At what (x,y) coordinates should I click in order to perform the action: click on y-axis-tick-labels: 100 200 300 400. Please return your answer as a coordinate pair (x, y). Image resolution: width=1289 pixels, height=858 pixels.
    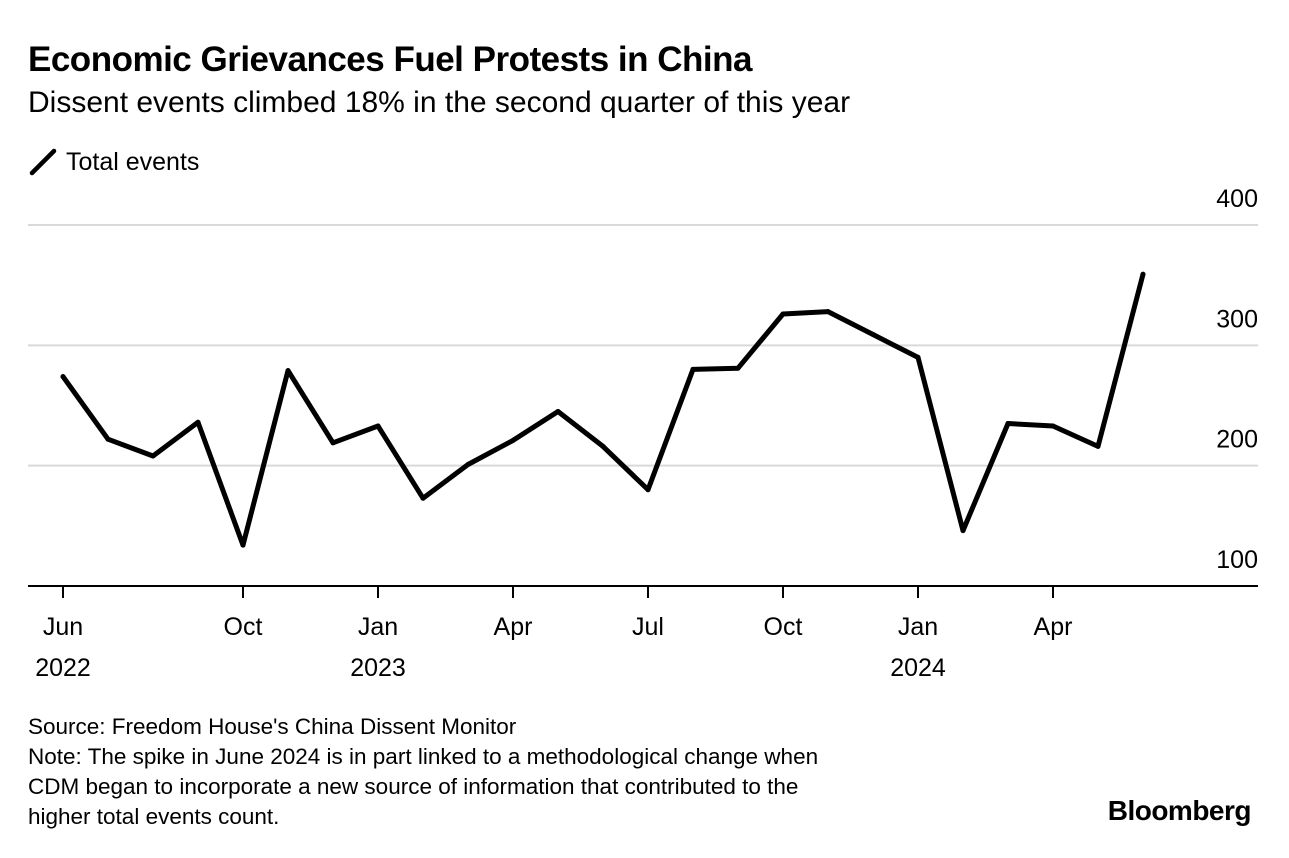
    Looking at the image, I should click on (1237, 379).